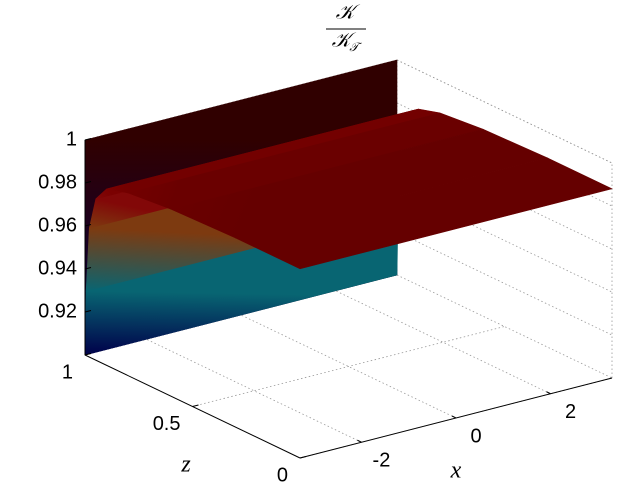  What do you see at coordinates (57, 311) in the screenshot?
I see `y-tick-label: 0.92` at bounding box center [57, 311].